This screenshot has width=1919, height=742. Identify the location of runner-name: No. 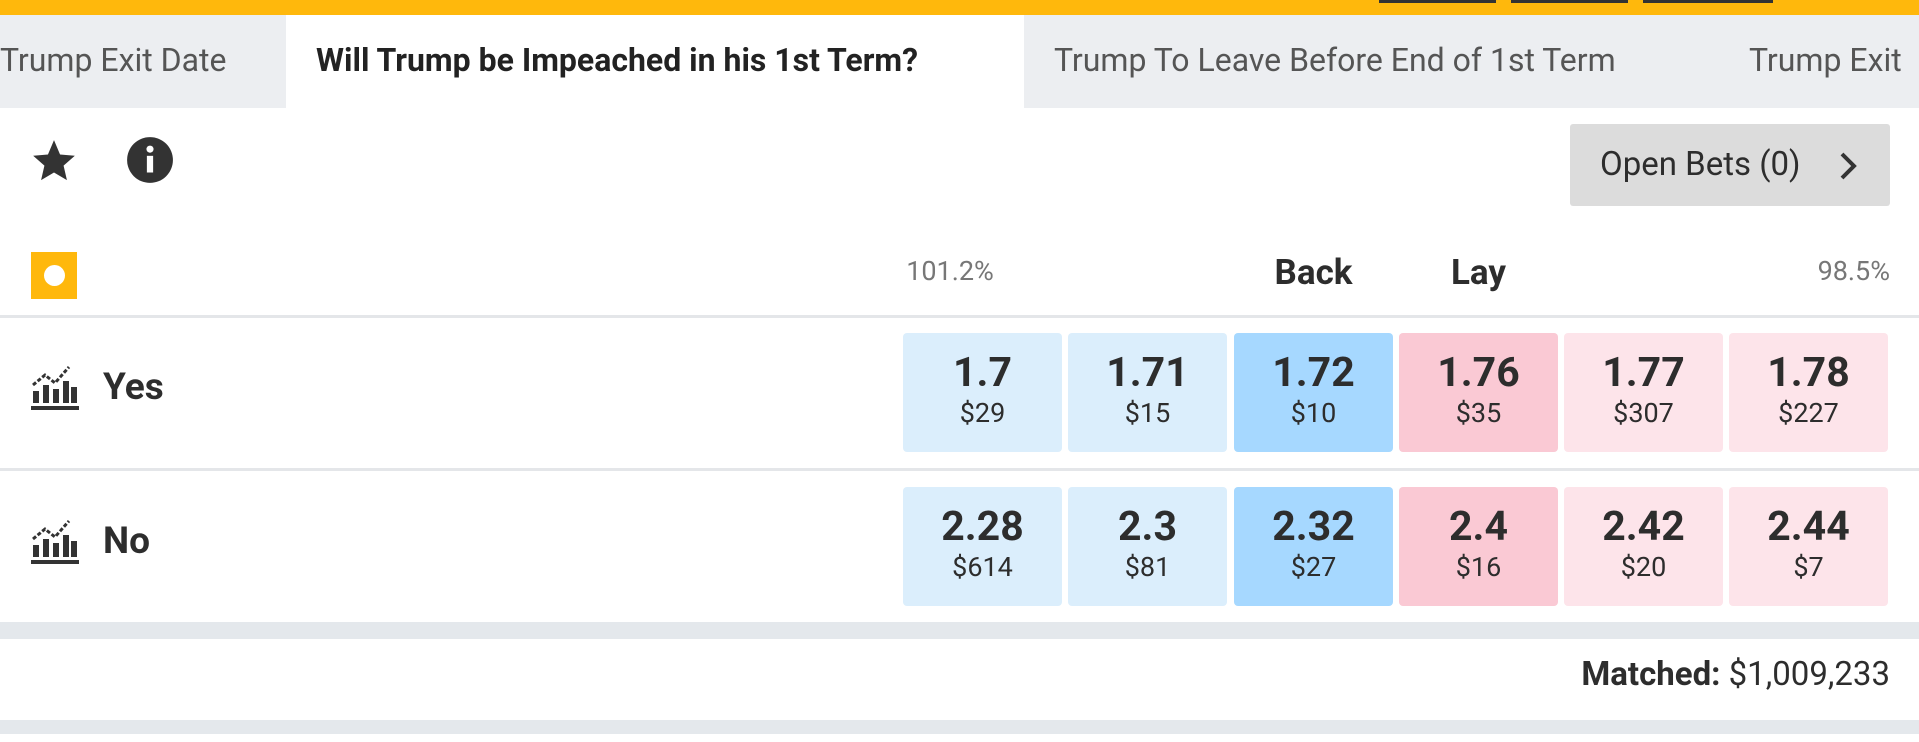
(126, 541).